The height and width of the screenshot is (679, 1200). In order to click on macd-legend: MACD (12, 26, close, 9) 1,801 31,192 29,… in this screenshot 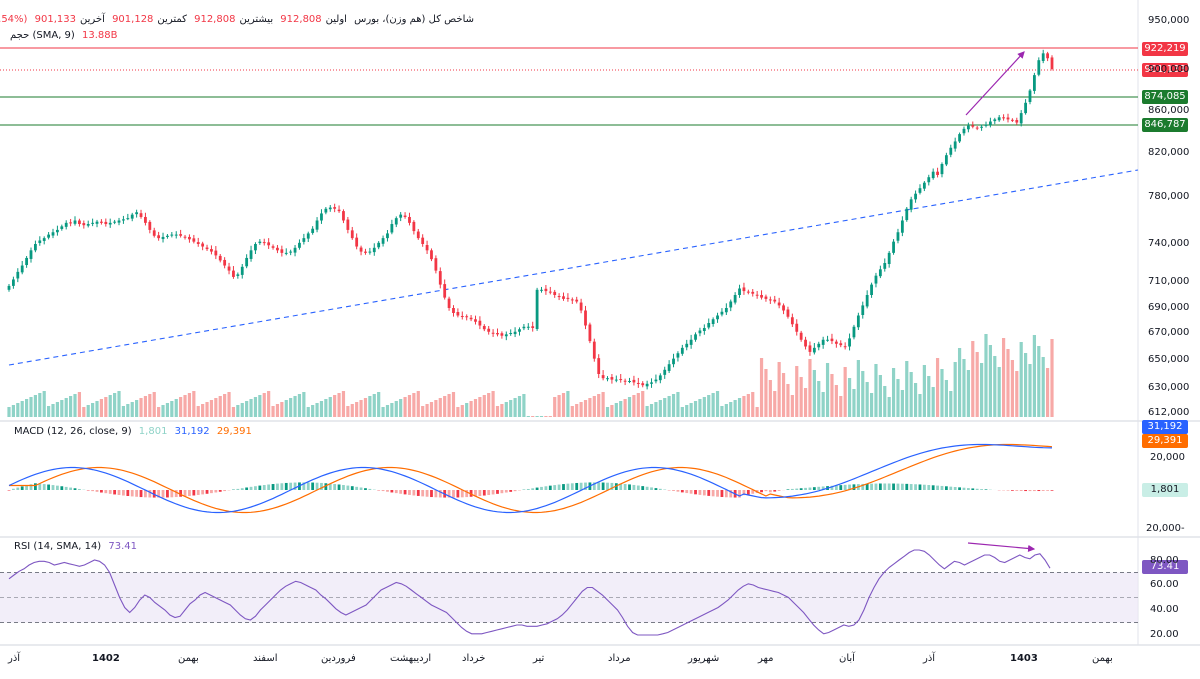, I will do `click(135, 432)`.